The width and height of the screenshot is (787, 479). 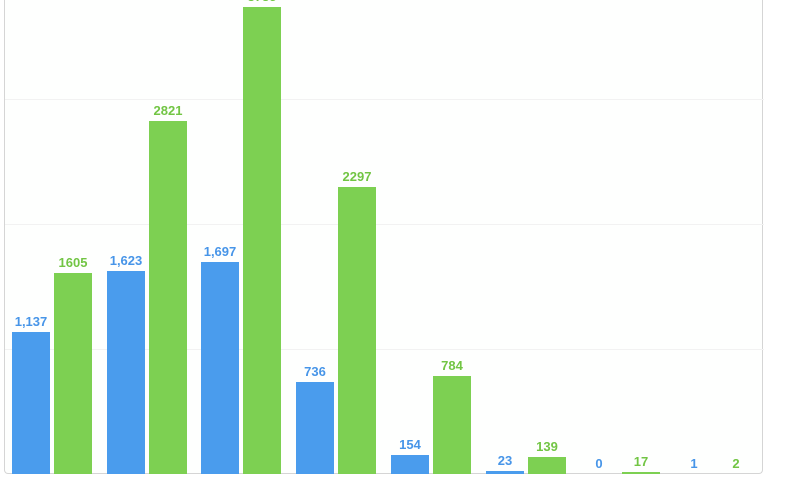 I want to click on bar-value-label-green-series-0: 1605, so click(x=73, y=262).